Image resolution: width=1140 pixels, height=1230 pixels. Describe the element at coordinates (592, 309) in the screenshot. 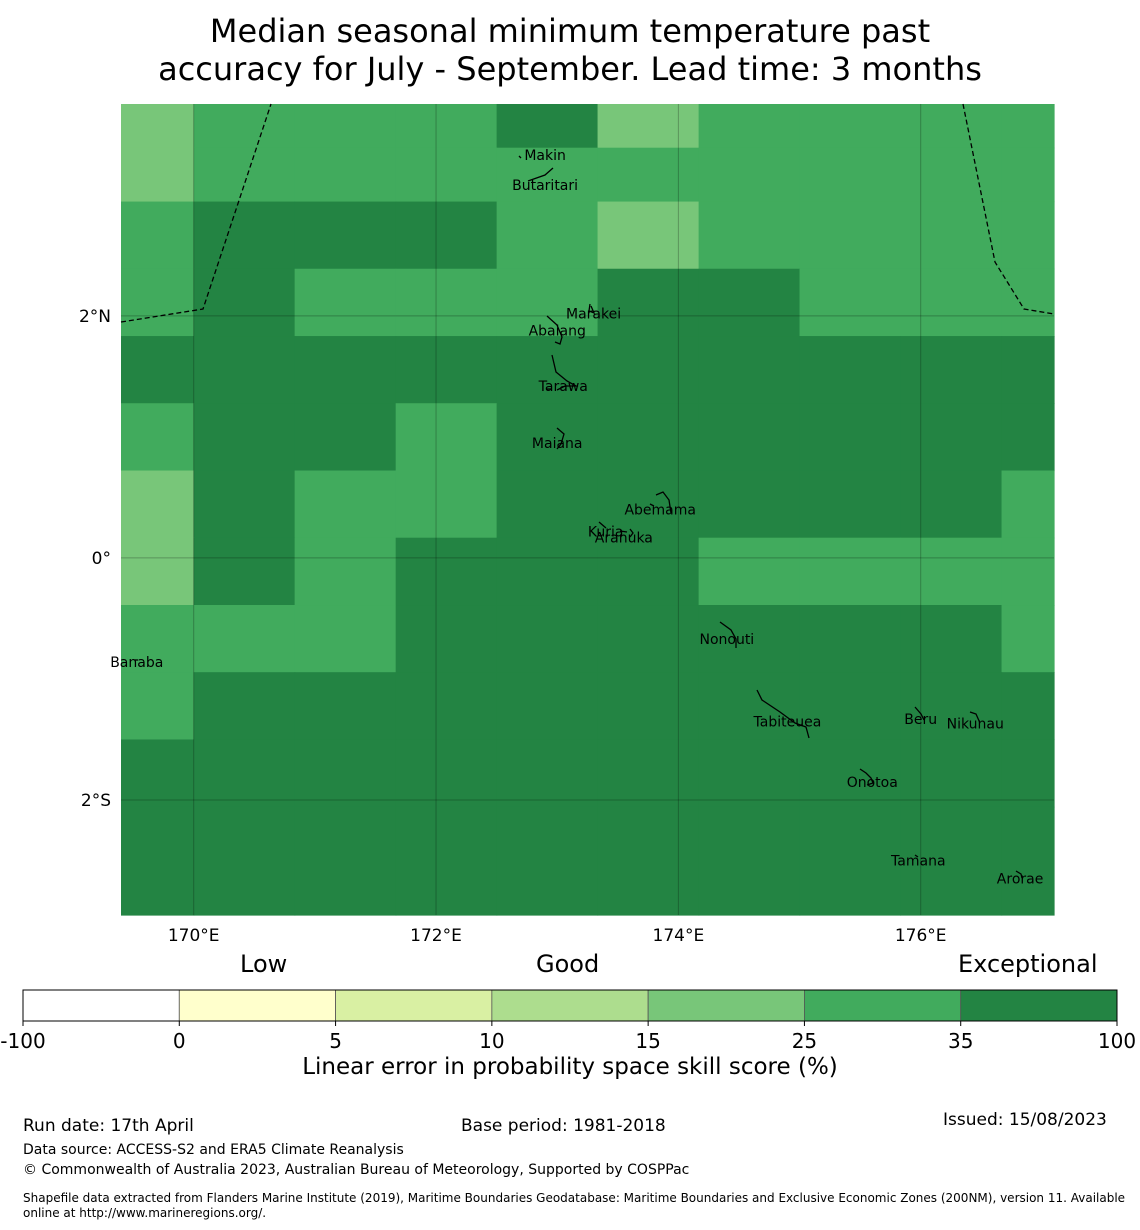

I see `island-shape-marakei` at that location.